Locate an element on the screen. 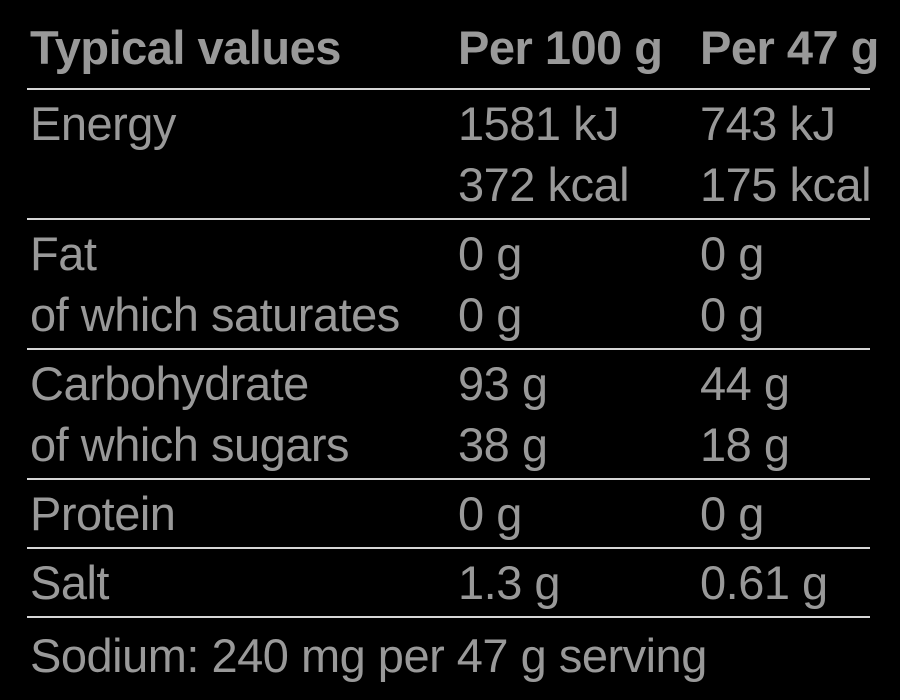 This screenshot has height=700, width=900. header-per-100g: Per 100 g is located at coordinates (560, 47).